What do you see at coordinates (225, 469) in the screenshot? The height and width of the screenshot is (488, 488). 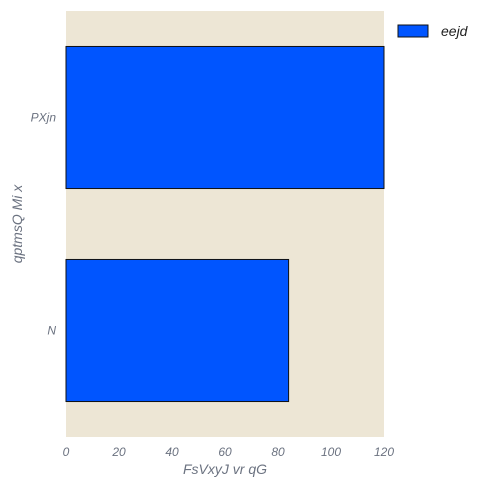 I see `x-axis-title: FsVxyJ vr qG` at bounding box center [225, 469].